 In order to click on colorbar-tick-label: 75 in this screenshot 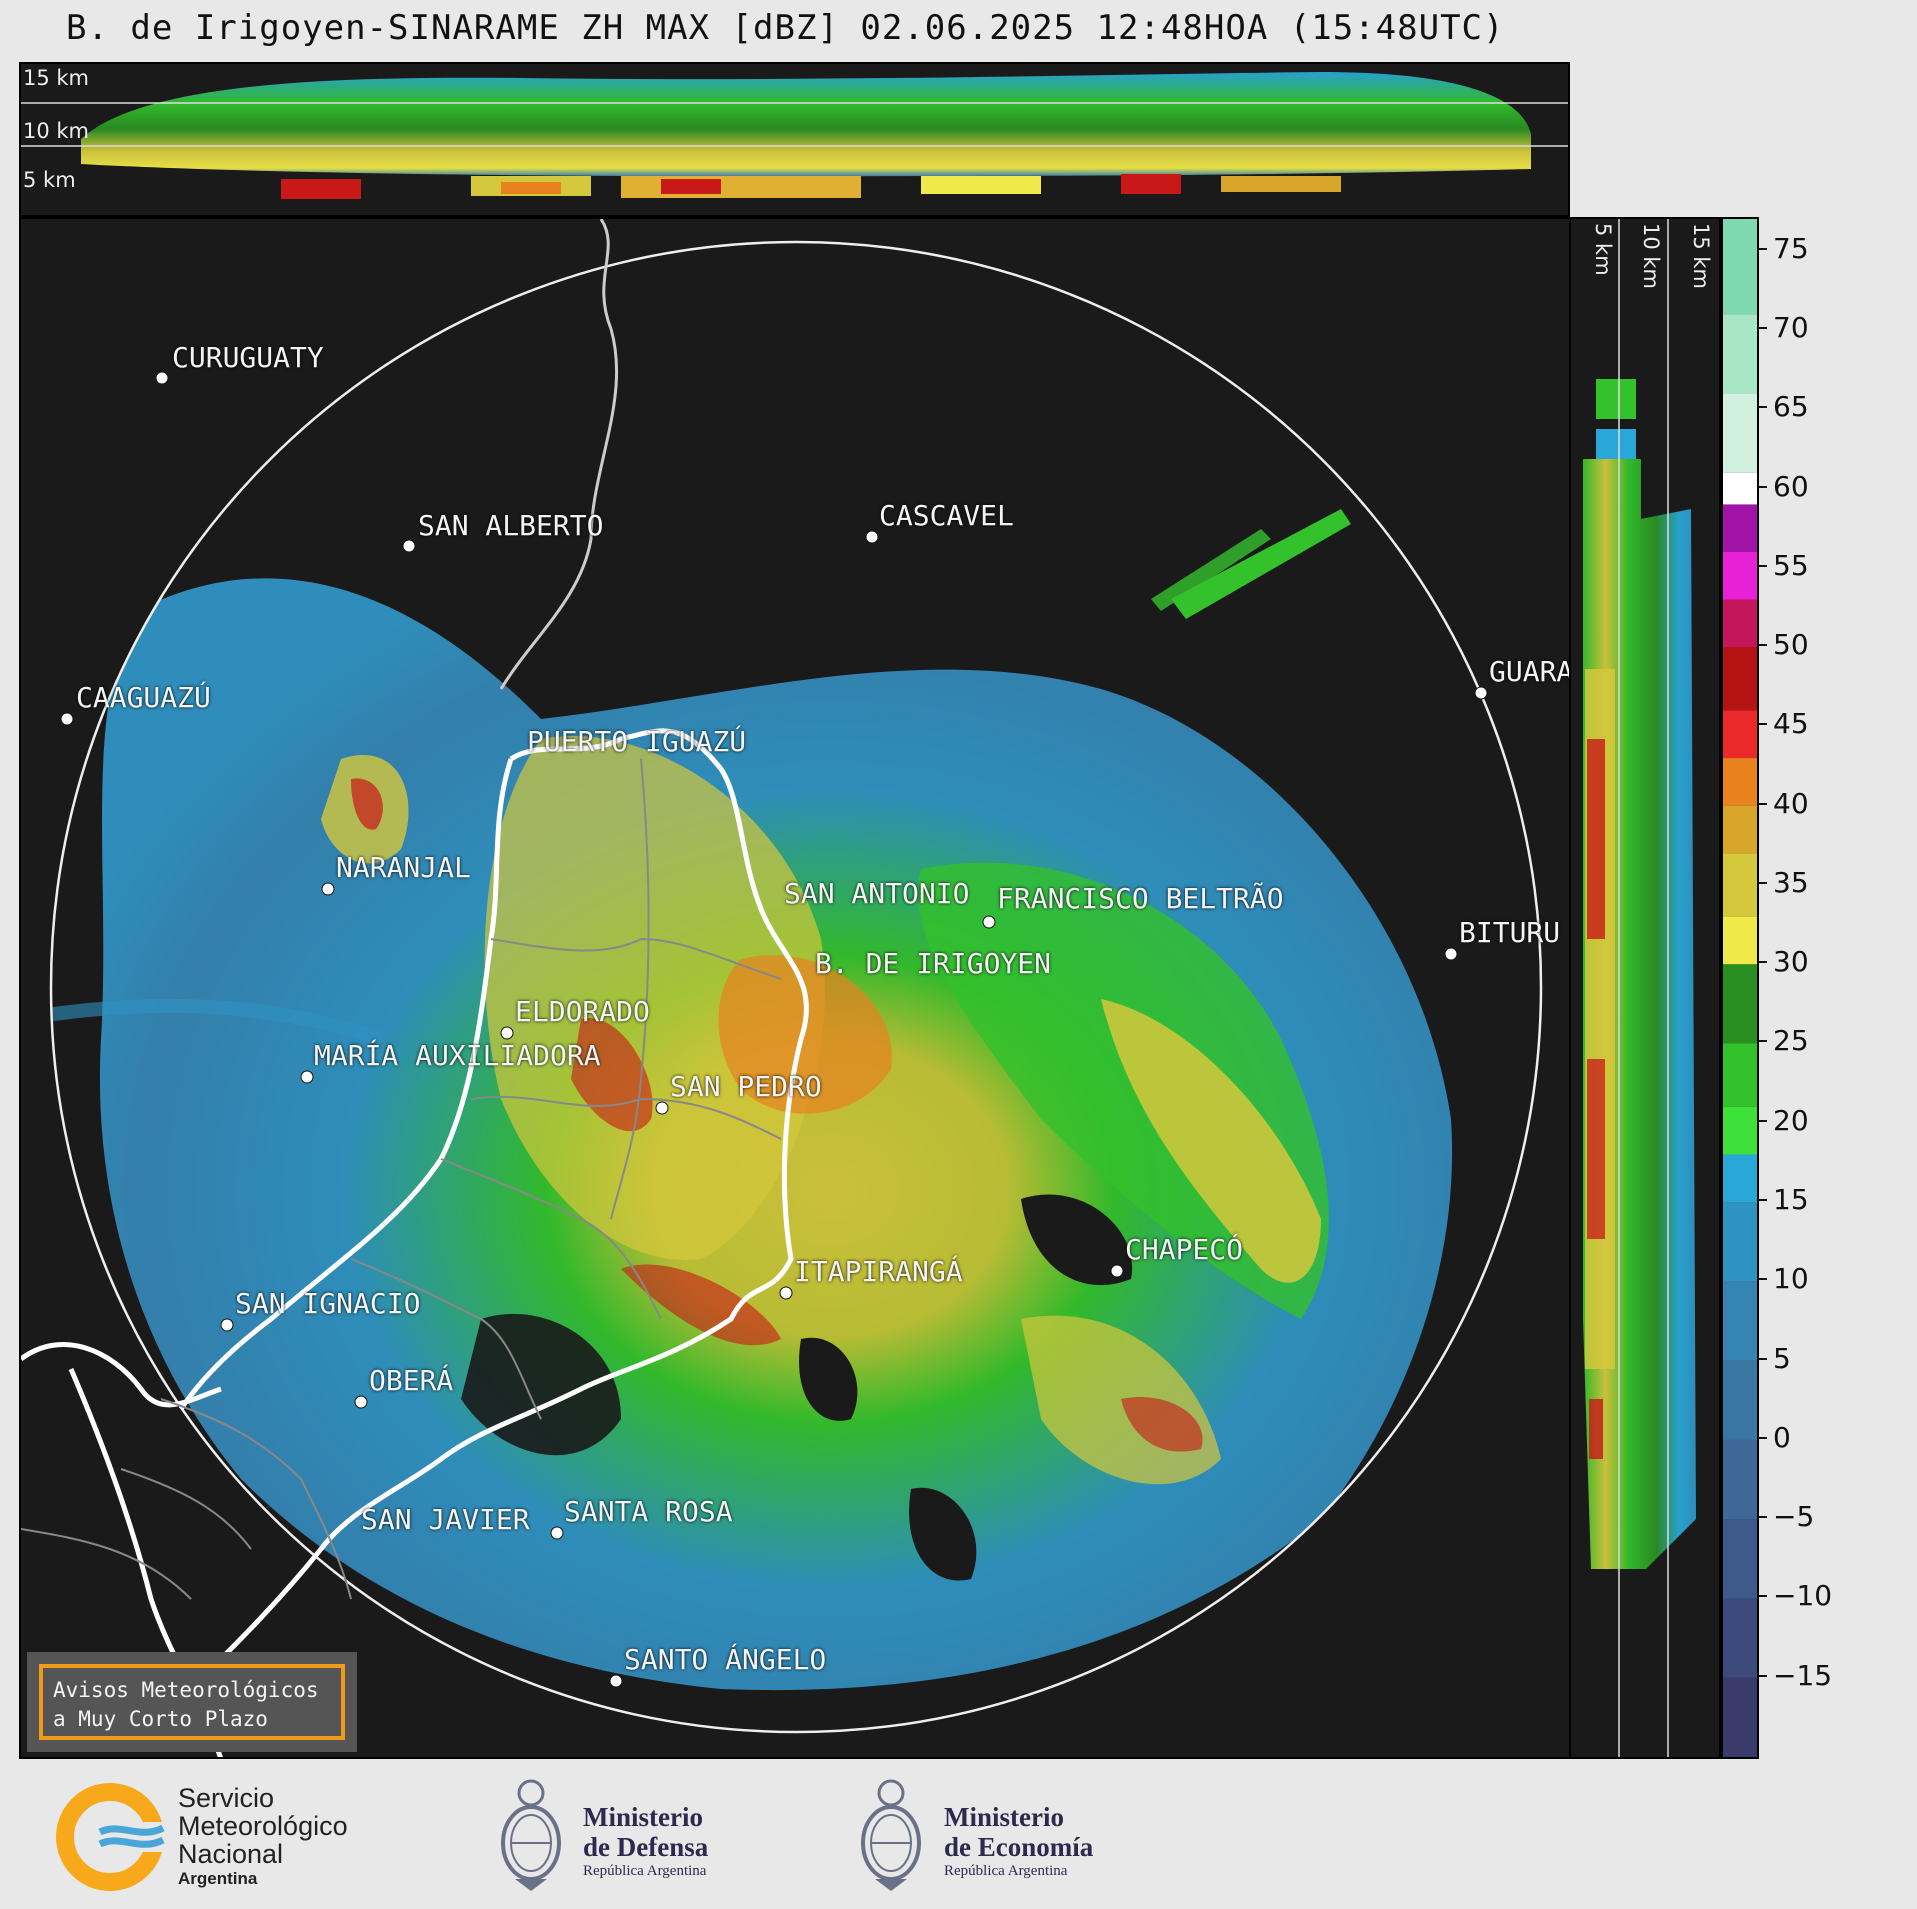, I will do `click(1791, 248)`.